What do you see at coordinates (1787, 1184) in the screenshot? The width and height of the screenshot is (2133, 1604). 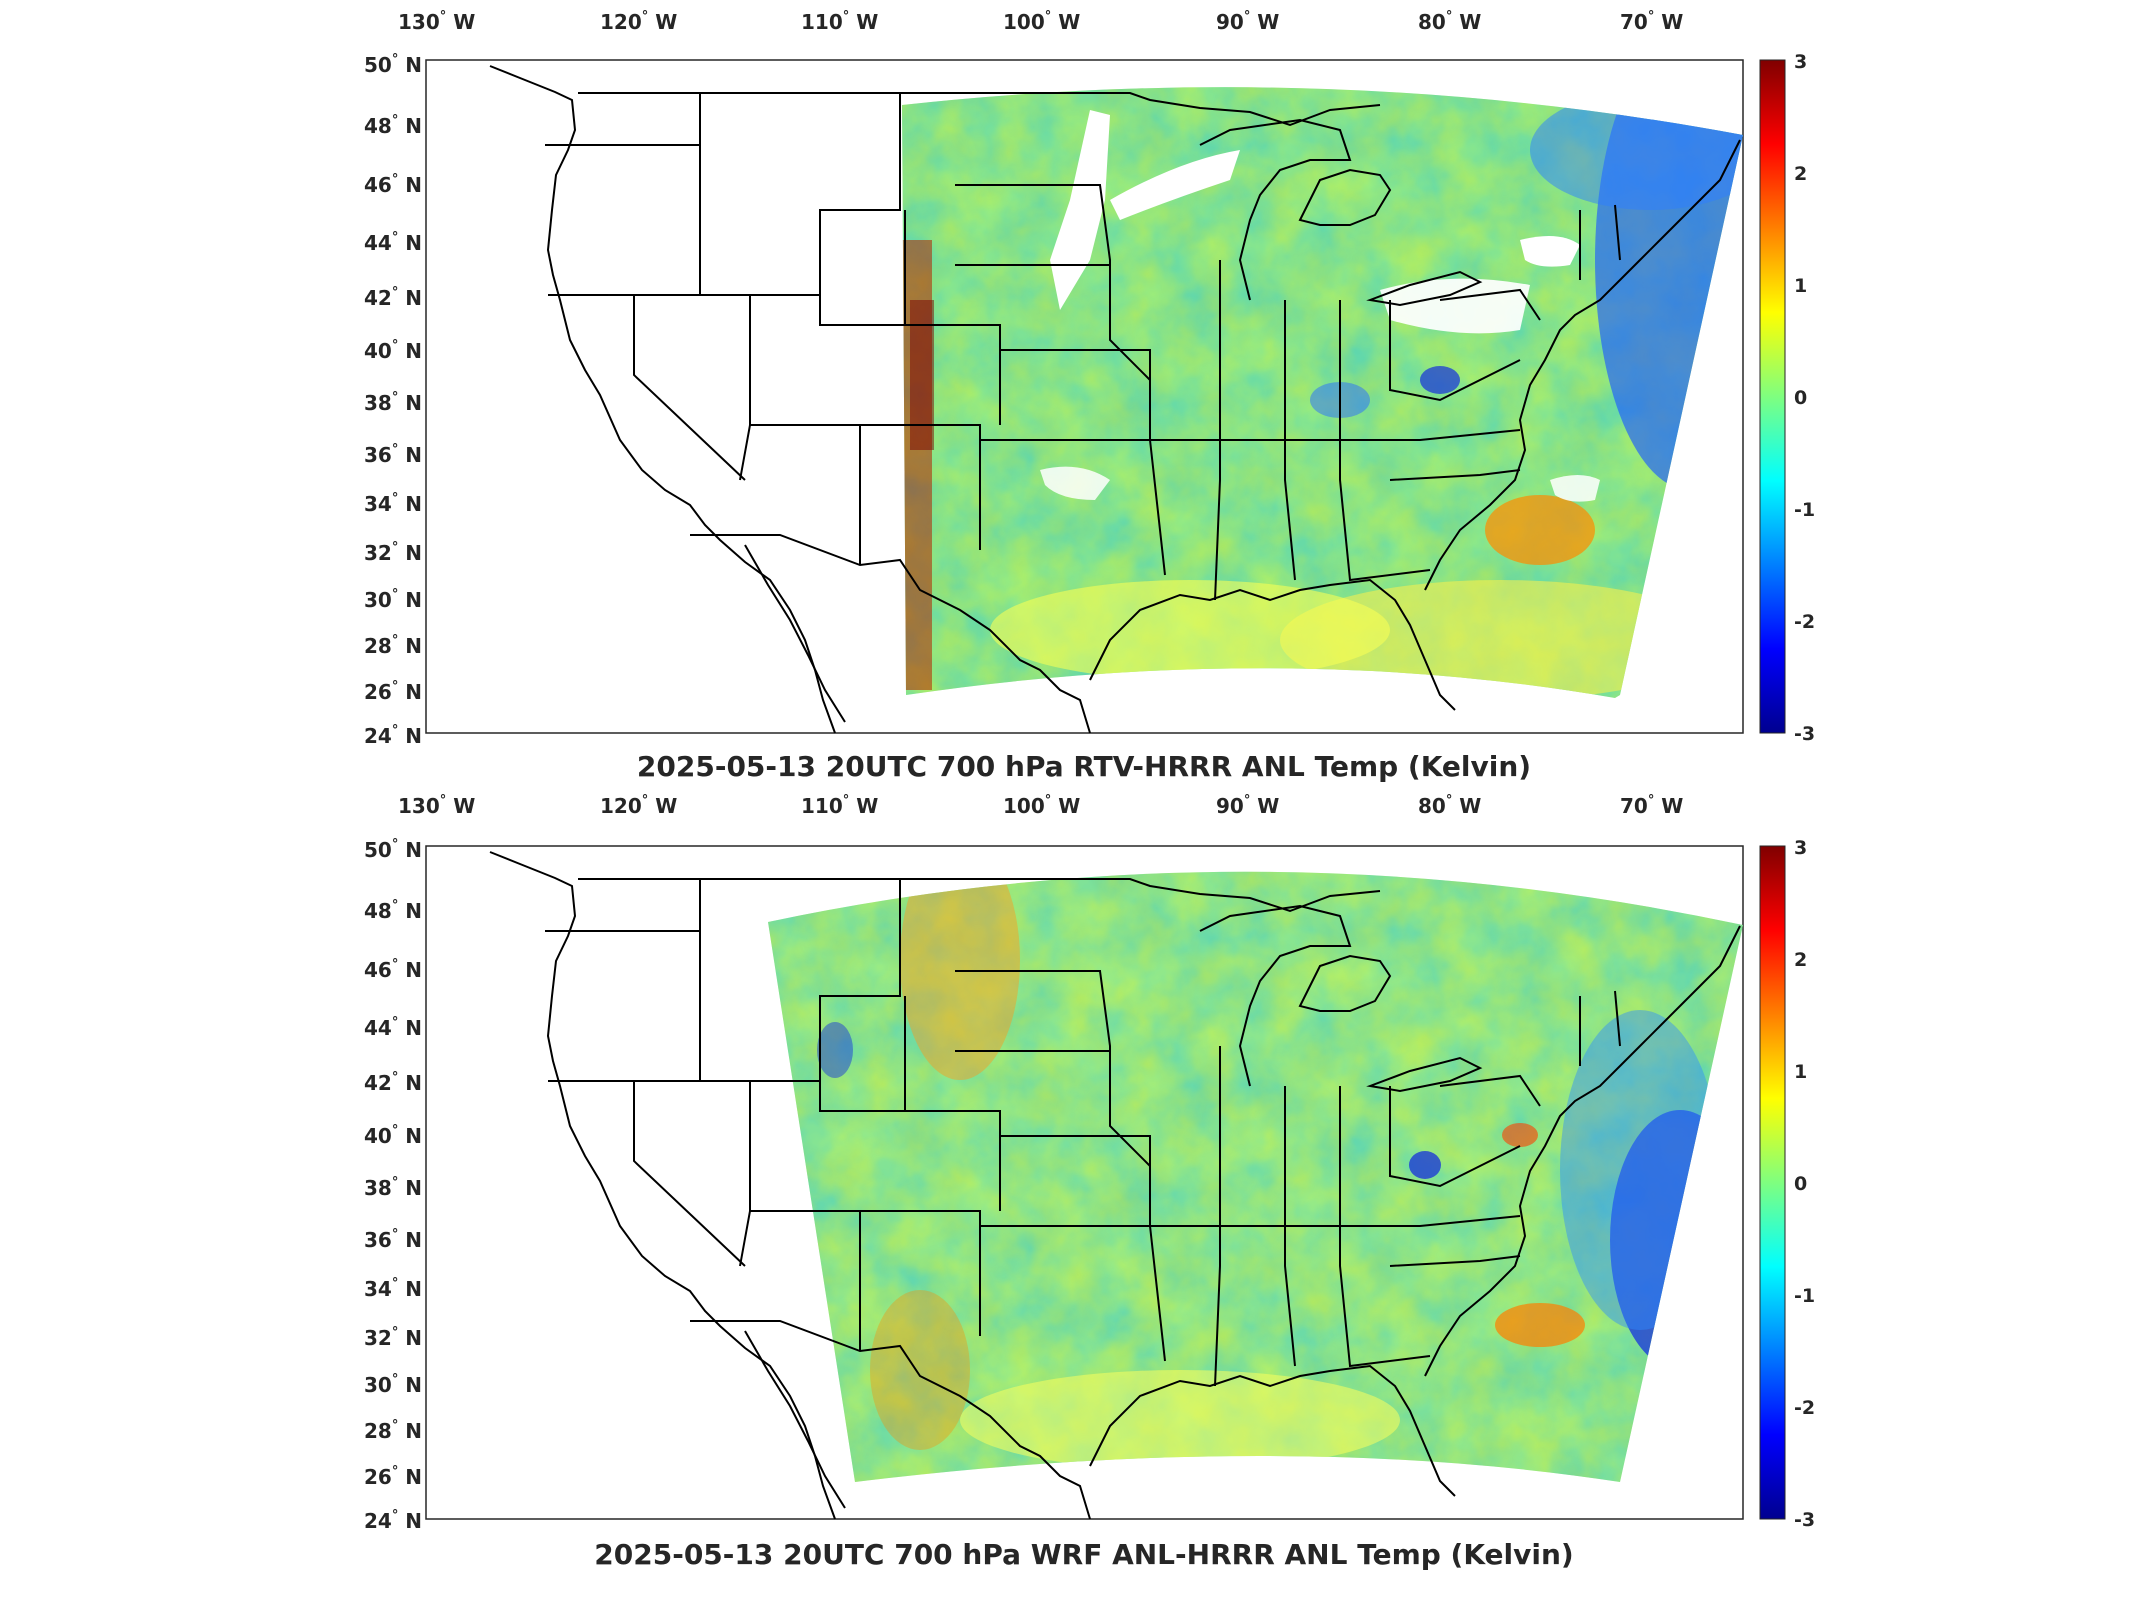 I see `bottom-colorbar: 3 2 1 0 -1 -2 -3` at bounding box center [1787, 1184].